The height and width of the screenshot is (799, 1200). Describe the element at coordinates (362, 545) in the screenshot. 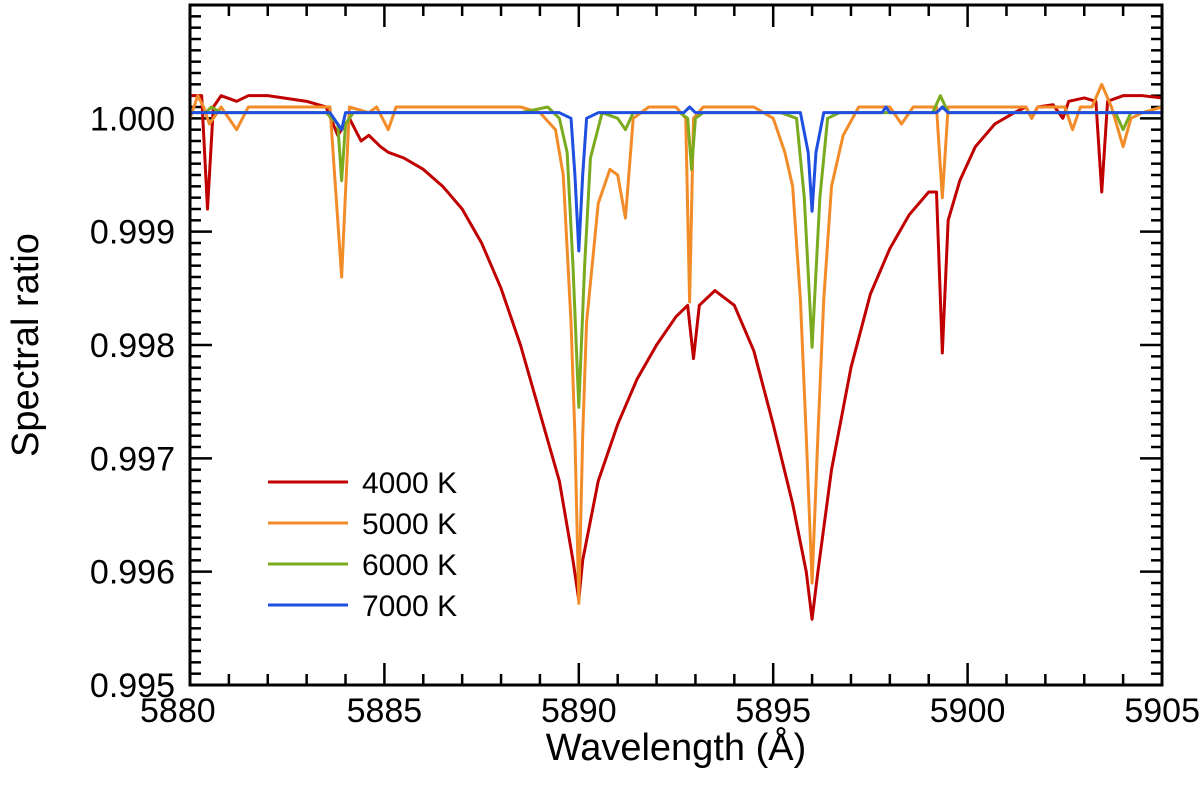

I see `legend: 4000 K 5000 K 6000 K 7000 K` at that location.